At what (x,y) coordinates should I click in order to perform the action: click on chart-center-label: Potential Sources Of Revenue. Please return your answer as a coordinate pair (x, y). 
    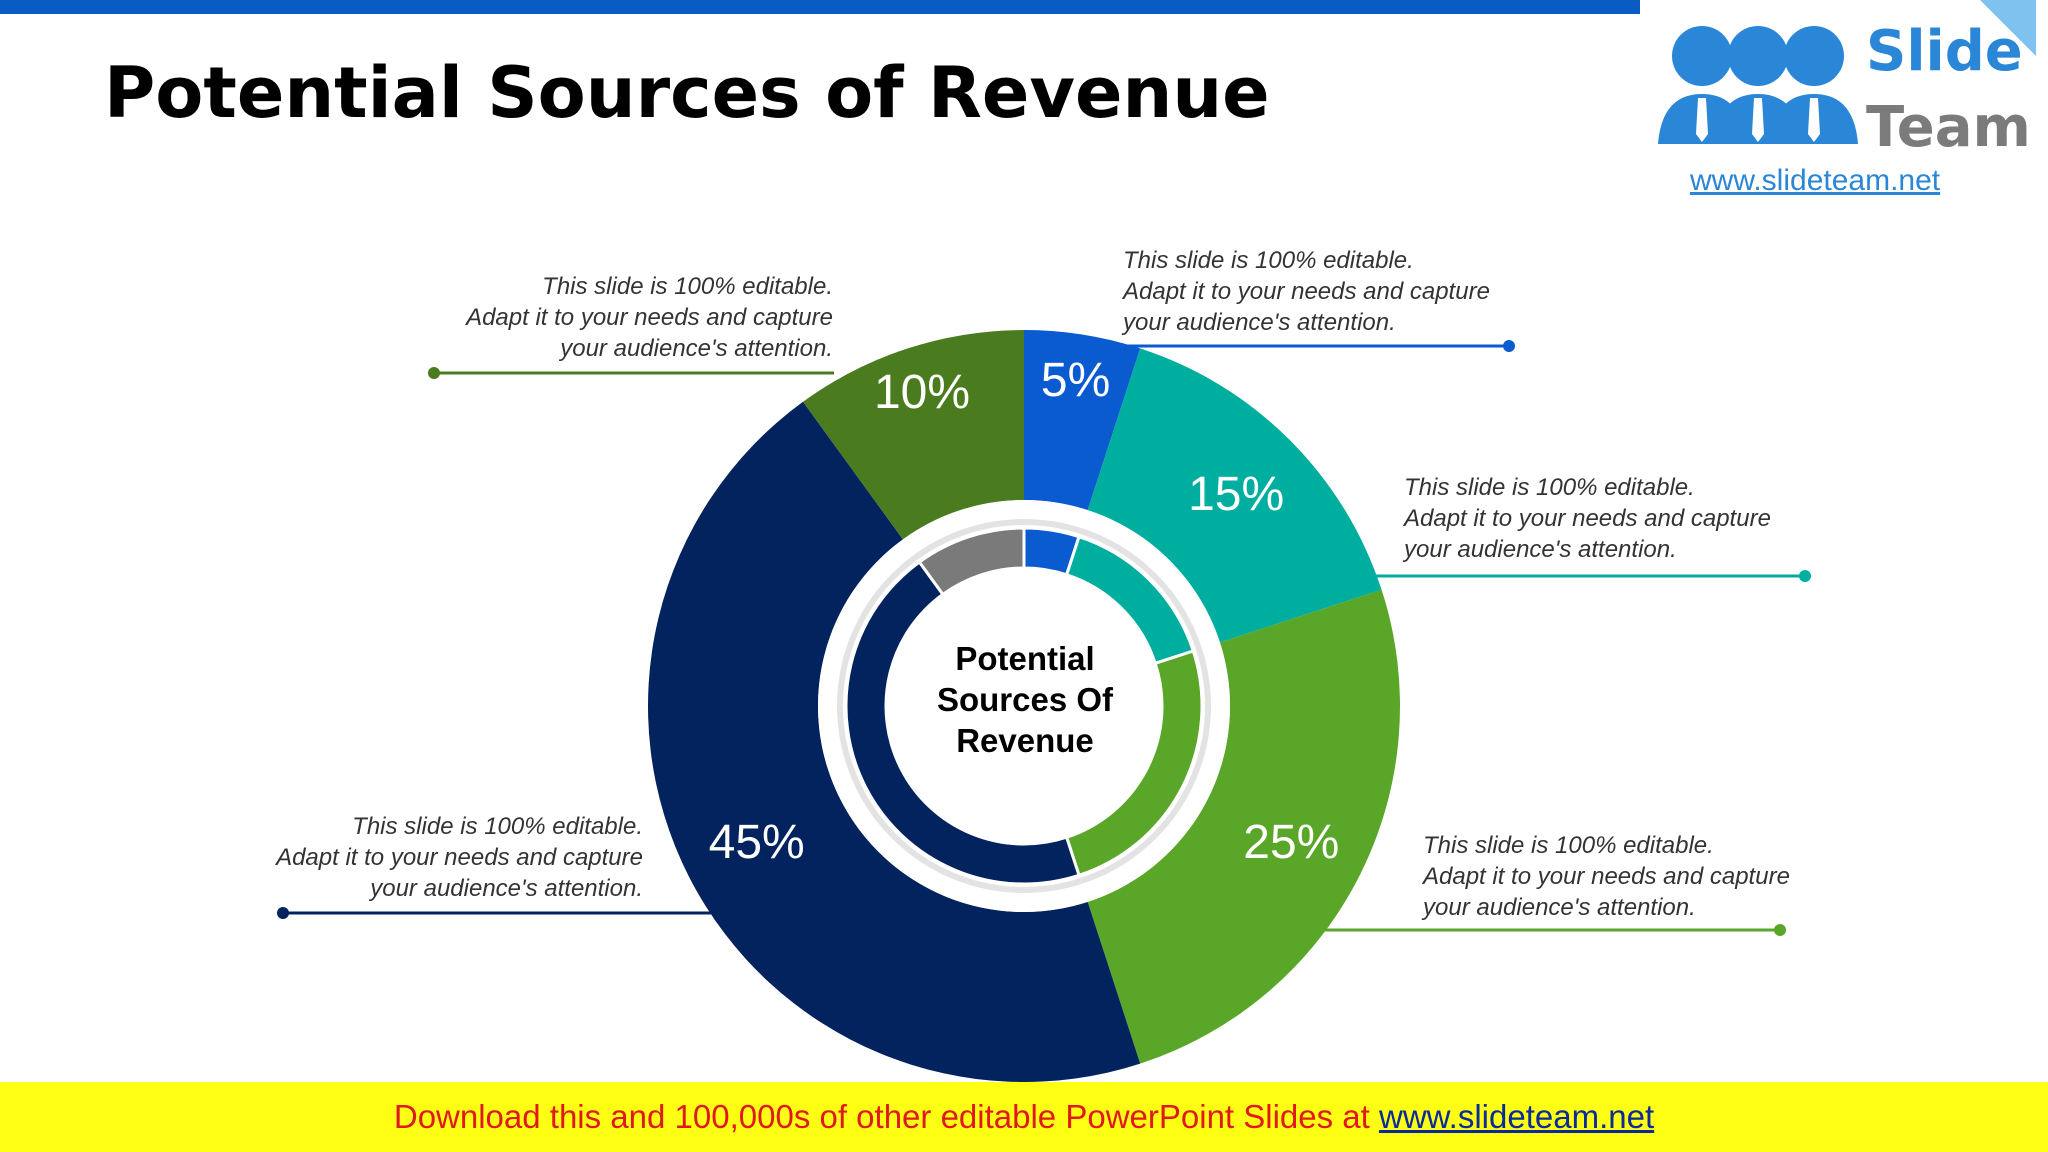
    Looking at the image, I should click on (1025, 699).